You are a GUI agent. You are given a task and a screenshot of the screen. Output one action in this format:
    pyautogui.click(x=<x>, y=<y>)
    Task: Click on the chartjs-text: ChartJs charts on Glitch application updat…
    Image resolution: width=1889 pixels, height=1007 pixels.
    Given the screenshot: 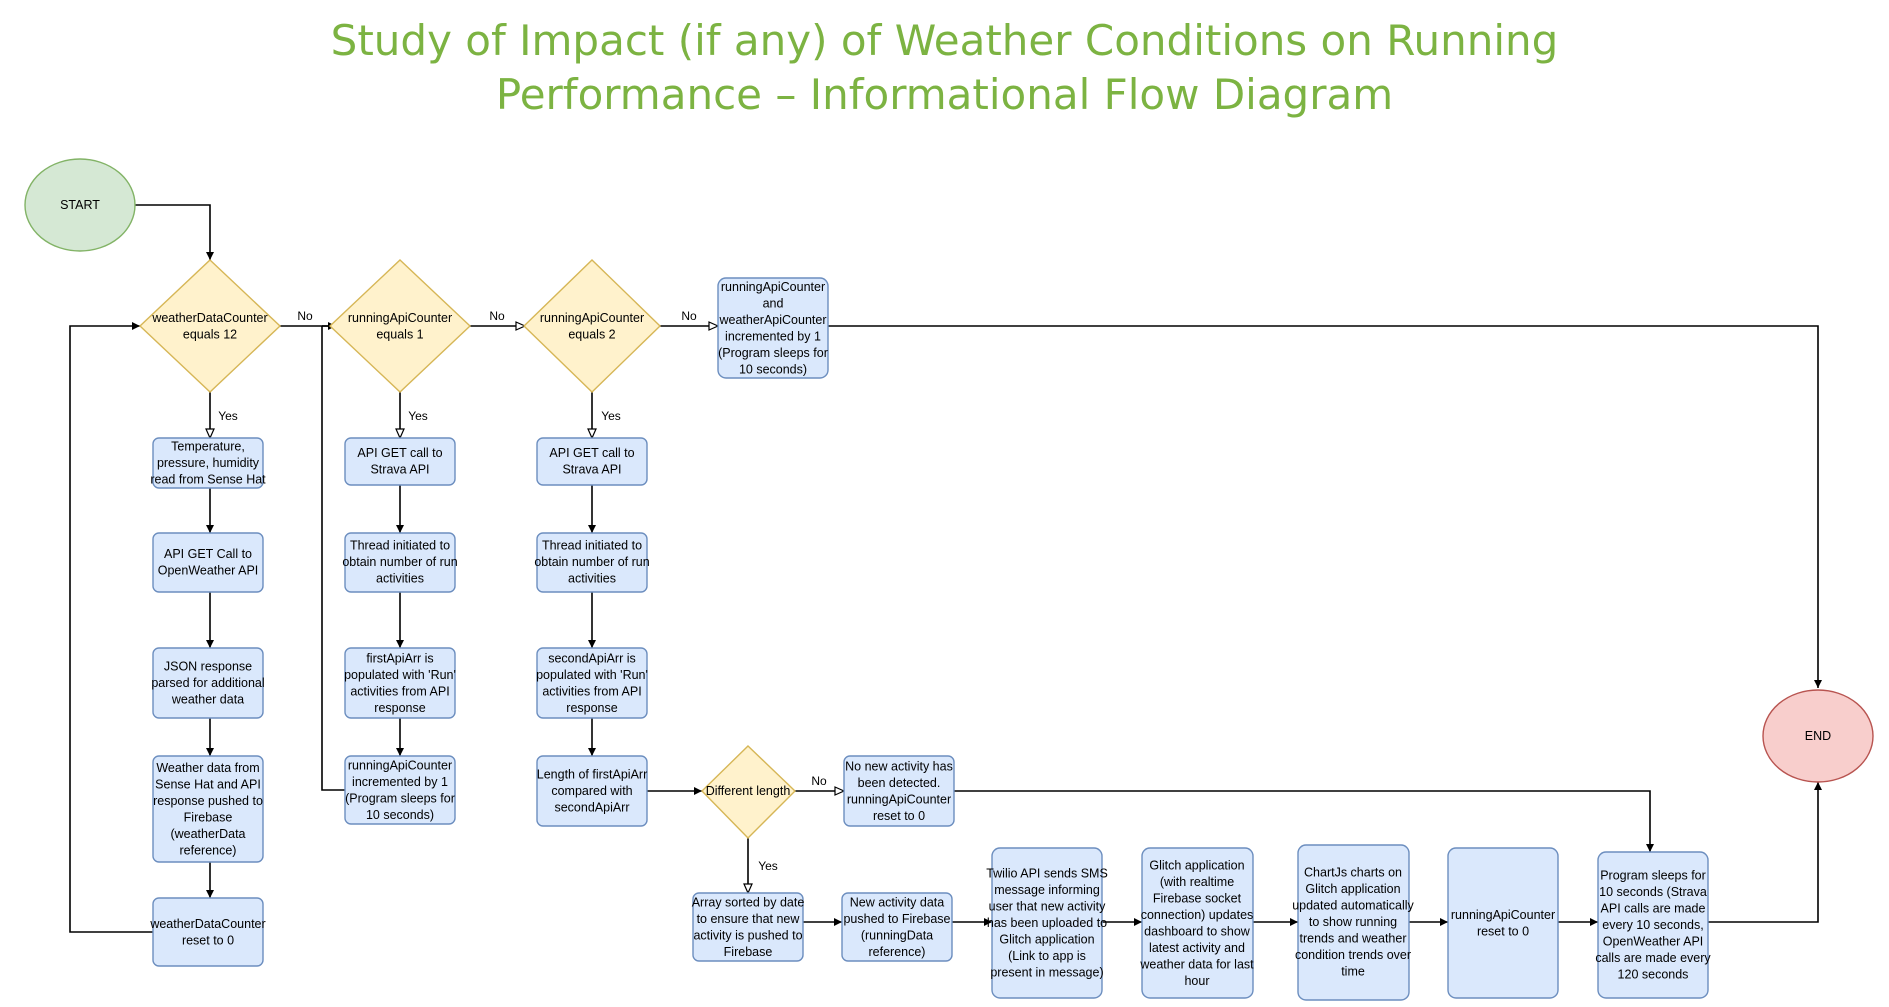 What is the action you would take?
    pyautogui.click(x=1353, y=922)
    